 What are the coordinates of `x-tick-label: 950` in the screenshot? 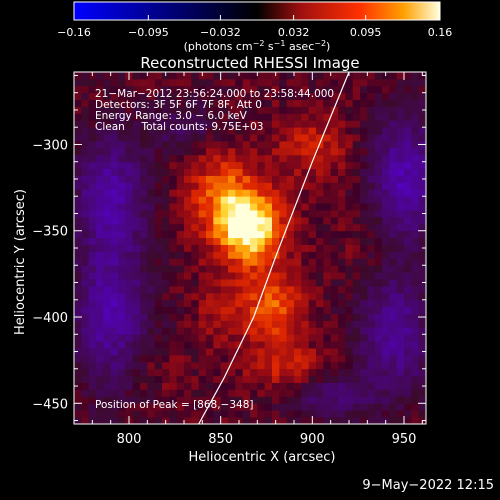 It's located at (404, 439).